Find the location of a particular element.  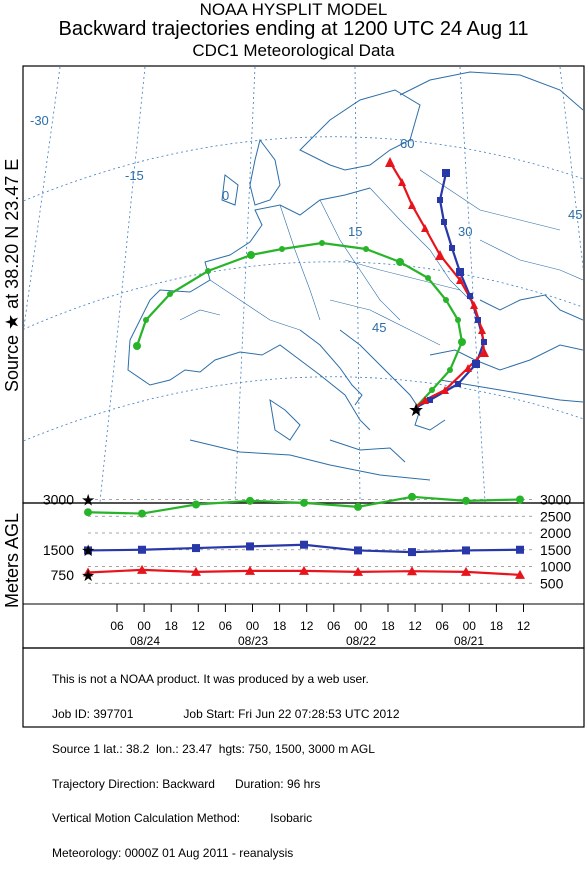

longitude-label: -30 is located at coordinates (39, 120).